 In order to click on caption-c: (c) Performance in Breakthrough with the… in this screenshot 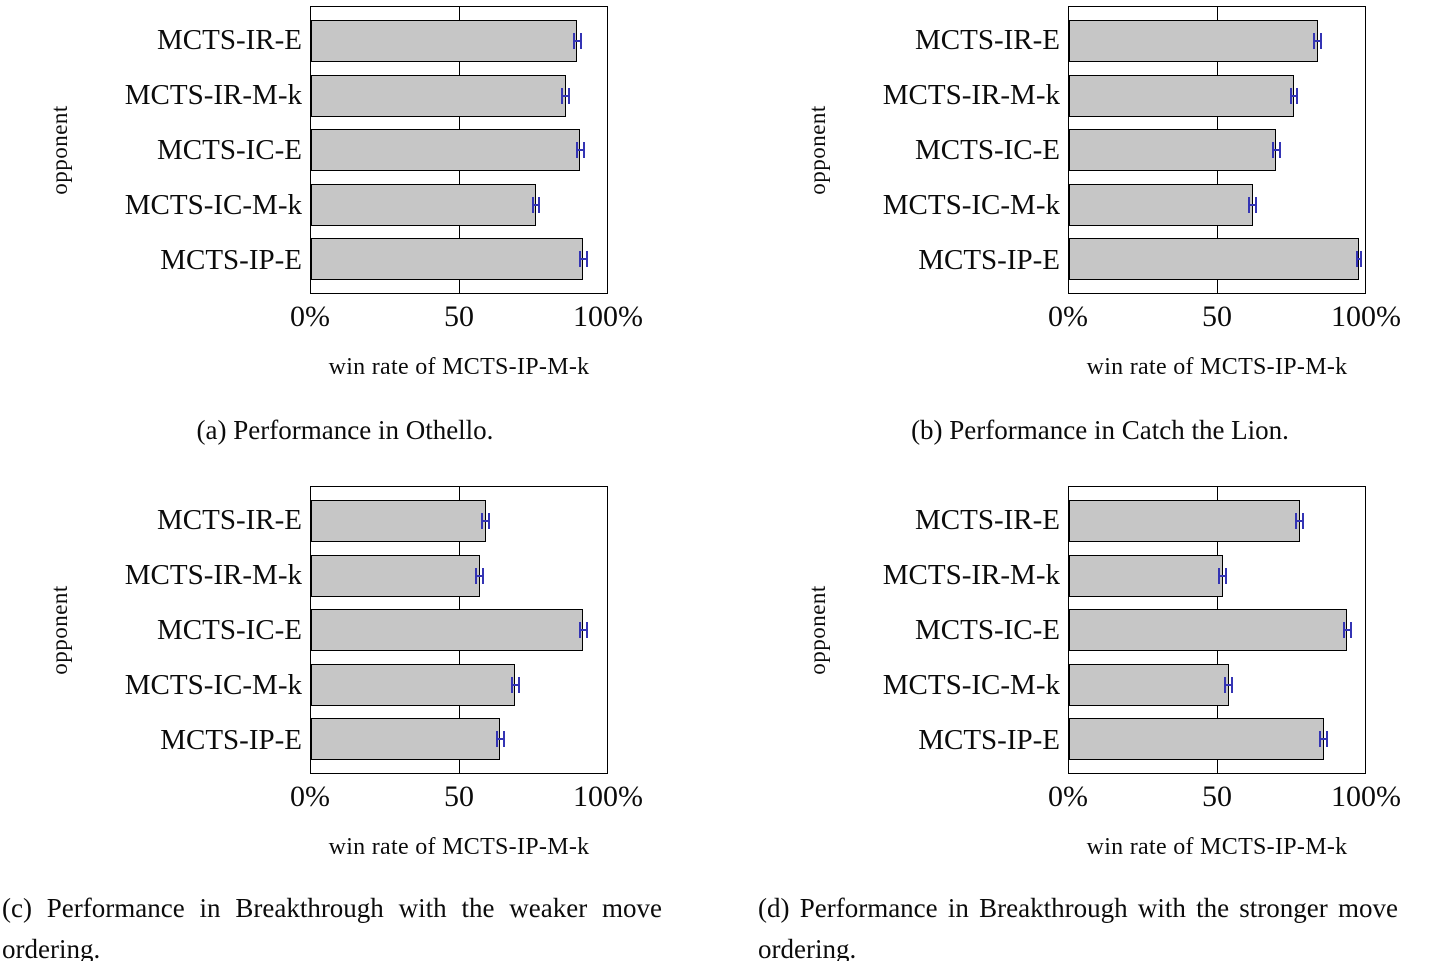, I will do `click(332, 927)`.